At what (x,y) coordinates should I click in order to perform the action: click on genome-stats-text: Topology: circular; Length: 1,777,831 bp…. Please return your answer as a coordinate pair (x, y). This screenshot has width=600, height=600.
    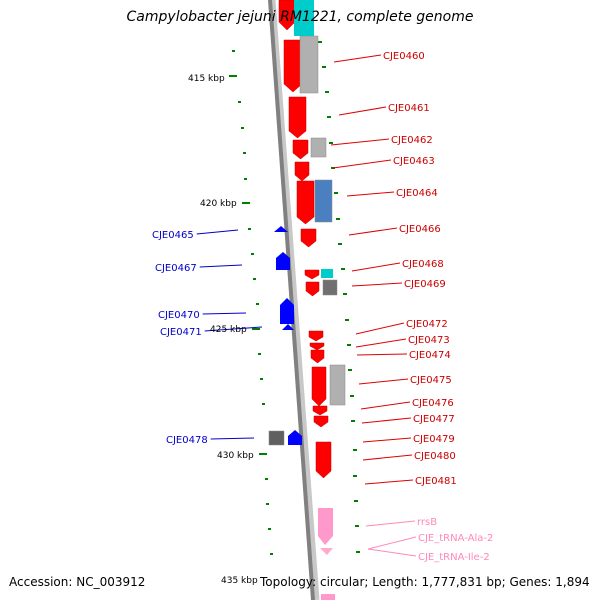
    Looking at the image, I should click on (425, 582).